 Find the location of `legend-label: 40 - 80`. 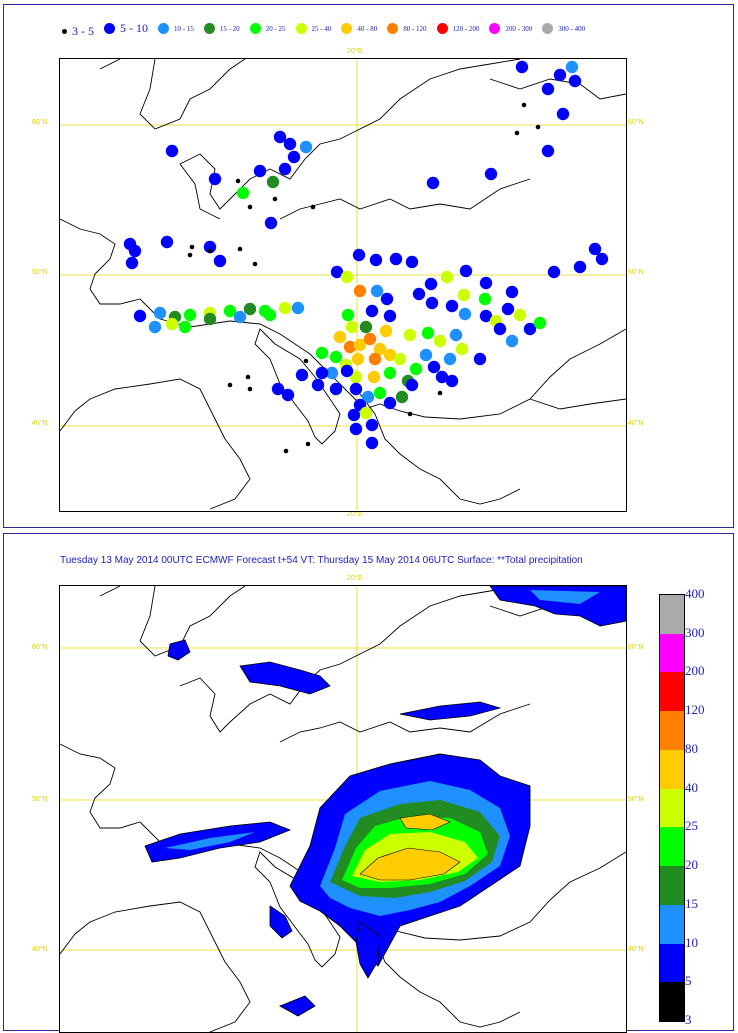

legend-label: 40 - 80 is located at coordinates (367, 28).